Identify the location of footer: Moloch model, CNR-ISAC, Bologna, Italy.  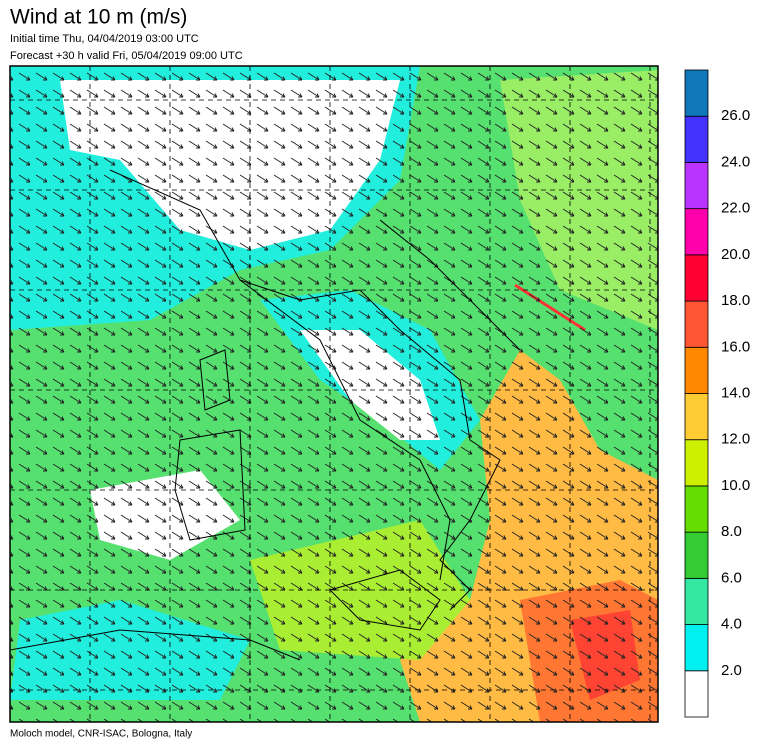
(101, 734).